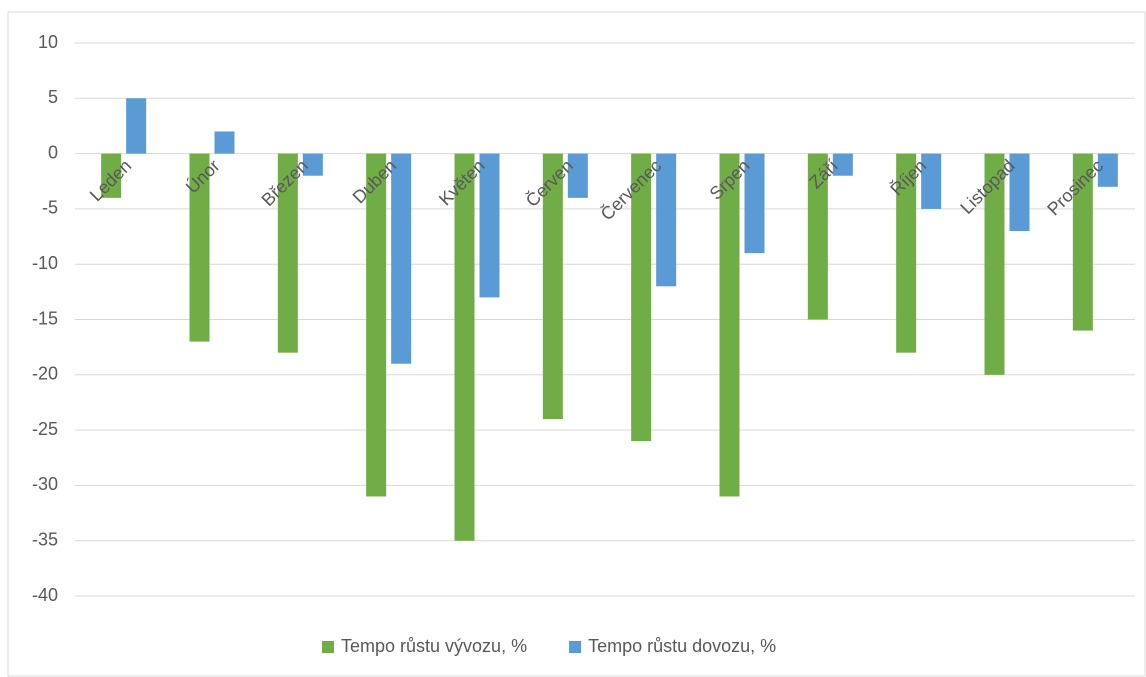  I want to click on y-tick-label: -25, so click(45, 429).